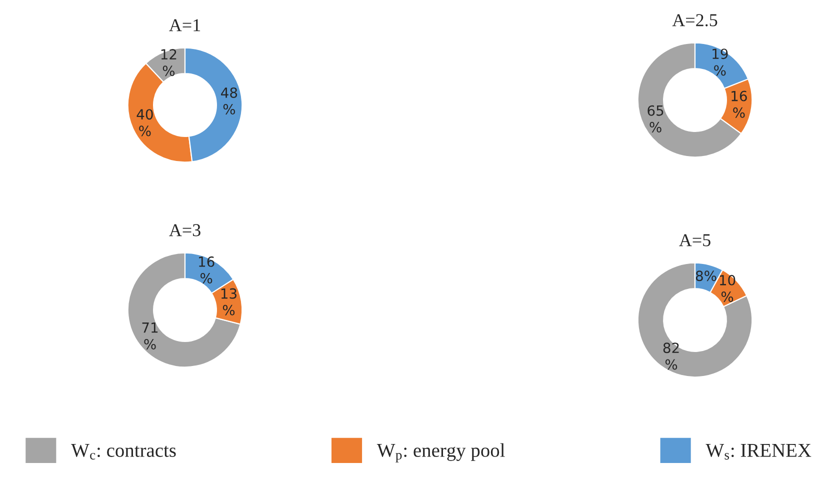  Describe the element at coordinates (440, 452) in the screenshot. I see `legend-label: W$_{p}$: energy pool` at that location.